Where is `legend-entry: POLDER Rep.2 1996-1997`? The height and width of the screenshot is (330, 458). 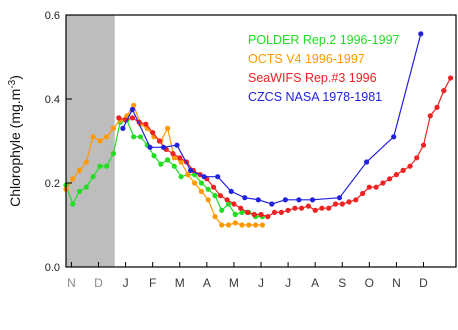
legend-entry: POLDER Rep.2 1996-1997 is located at coordinates (324, 40).